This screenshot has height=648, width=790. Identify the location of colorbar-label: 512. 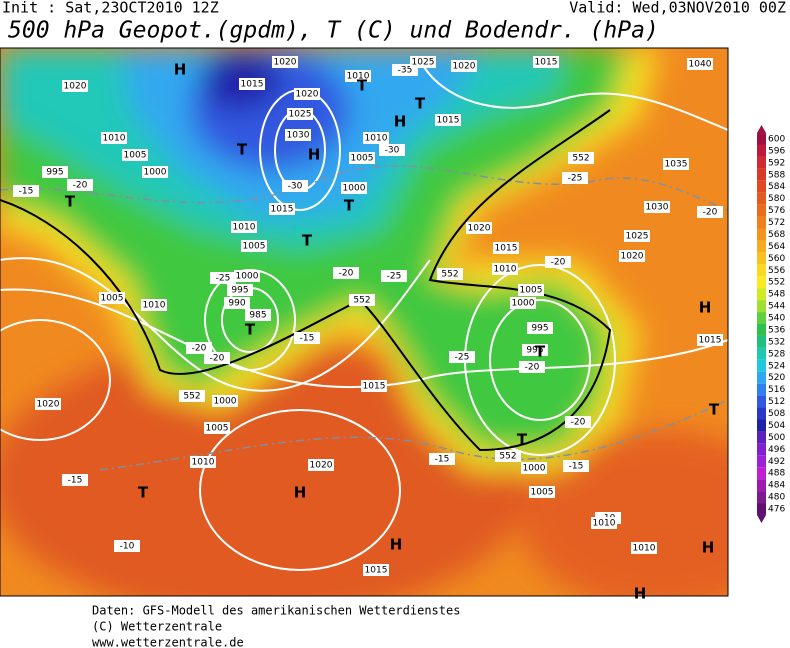
(776, 402).